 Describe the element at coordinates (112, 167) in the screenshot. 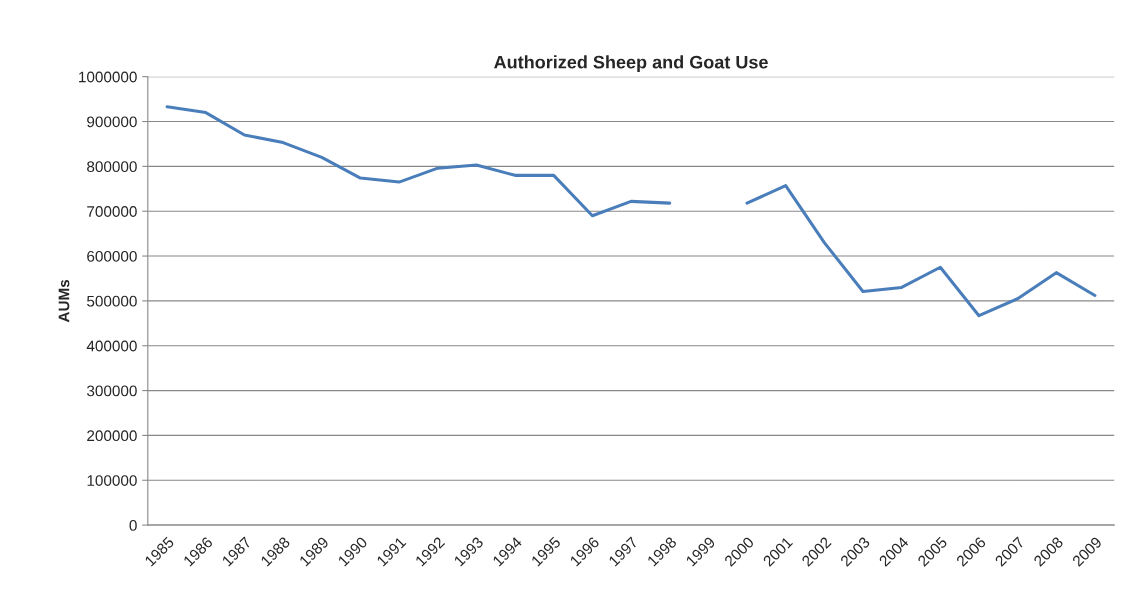

I see `y-tick-label: 800000` at that location.